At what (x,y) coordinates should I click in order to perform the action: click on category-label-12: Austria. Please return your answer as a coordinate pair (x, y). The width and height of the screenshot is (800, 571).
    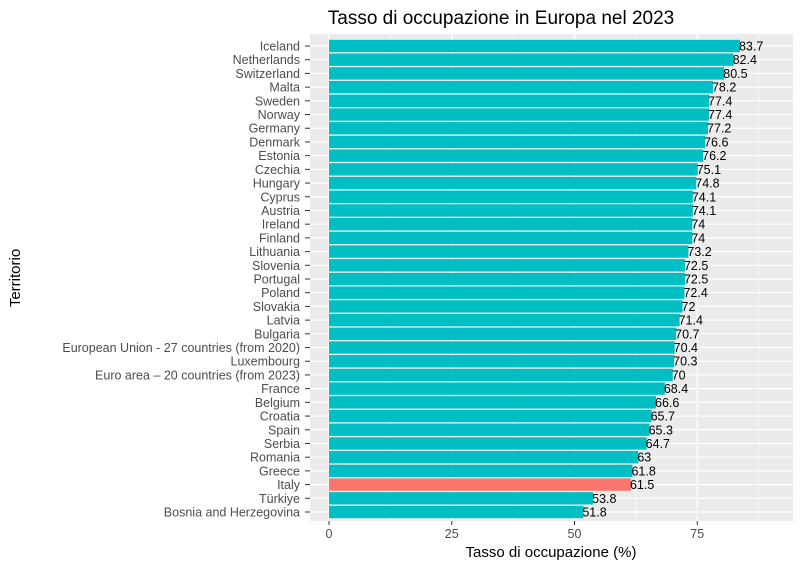
    Looking at the image, I should click on (280, 211).